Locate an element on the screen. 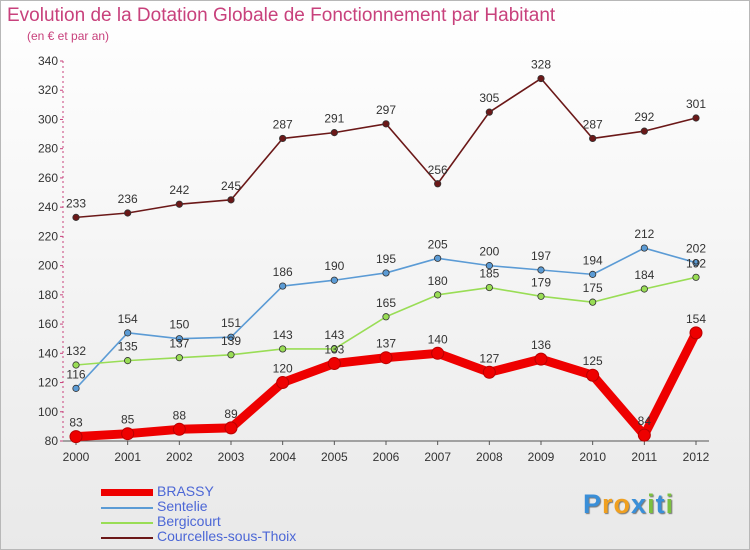  data-label-sentelie: 151 is located at coordinates (231, 323).